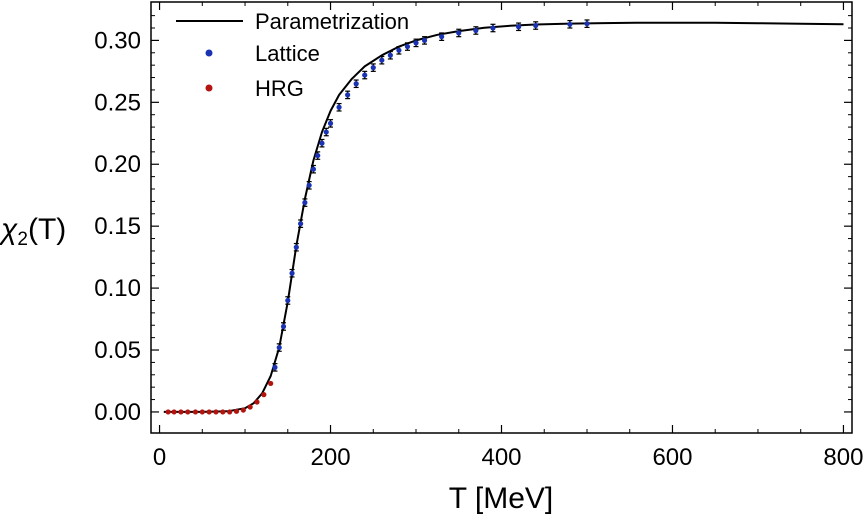 The image size is (865, 521). What do you see at coordinates (672, 457) in the screenshot?
I see `x-tick-label: 600` at bounding box center [672, 457].